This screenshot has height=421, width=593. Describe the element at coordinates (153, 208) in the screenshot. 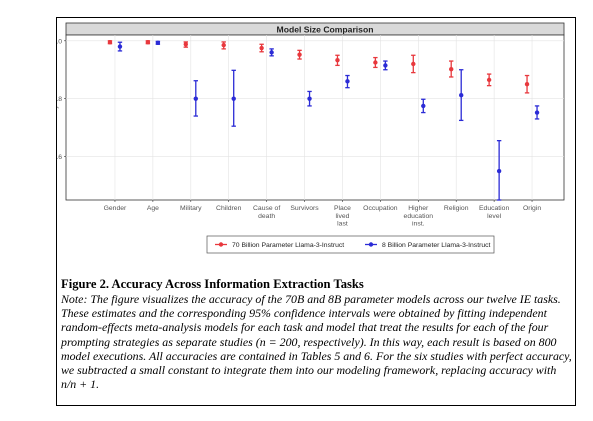

I see `x-tick-label: Age` at that location.